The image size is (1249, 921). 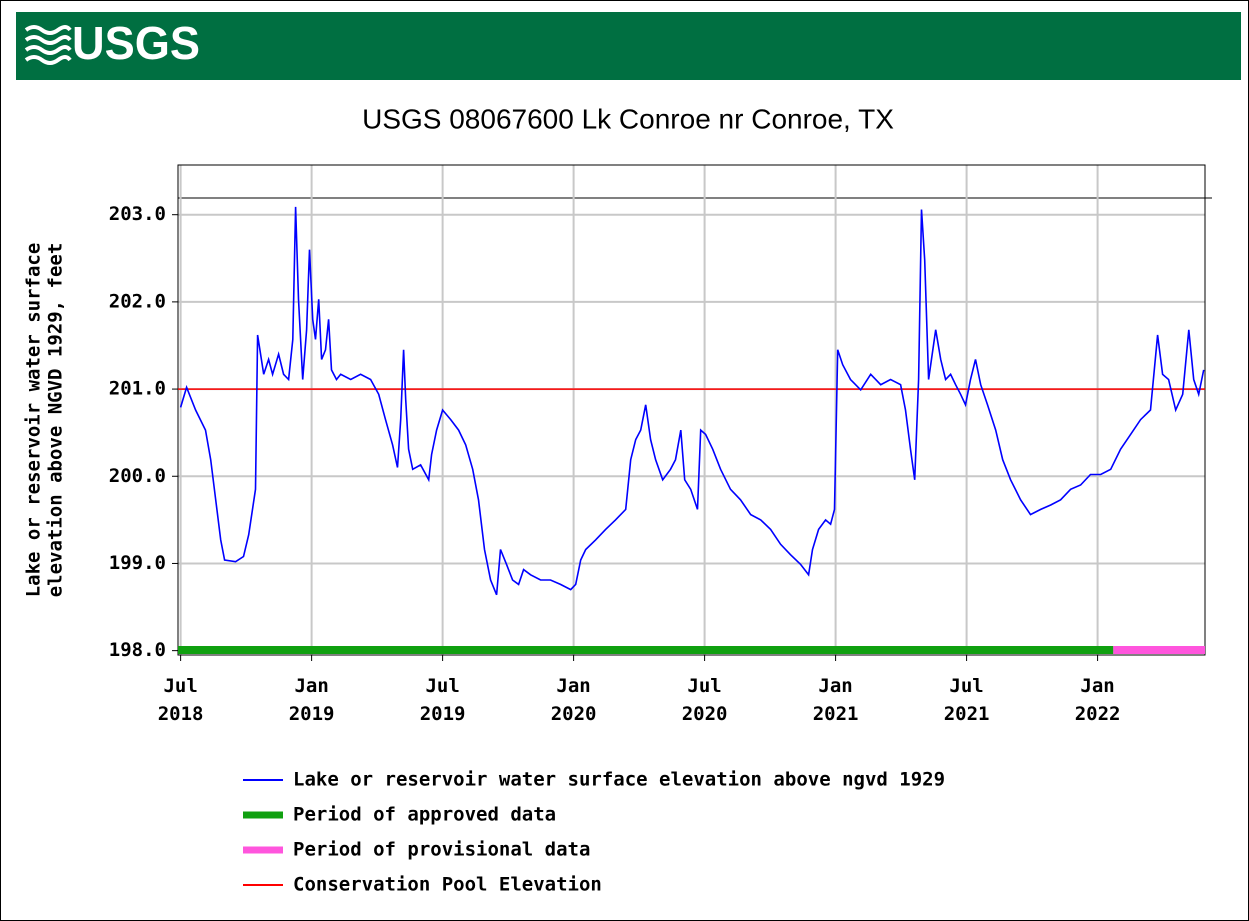 What do you see at coordinates (48, 45) in the screenshot?
I see `logo-waves` at bounding box center [48, 45].